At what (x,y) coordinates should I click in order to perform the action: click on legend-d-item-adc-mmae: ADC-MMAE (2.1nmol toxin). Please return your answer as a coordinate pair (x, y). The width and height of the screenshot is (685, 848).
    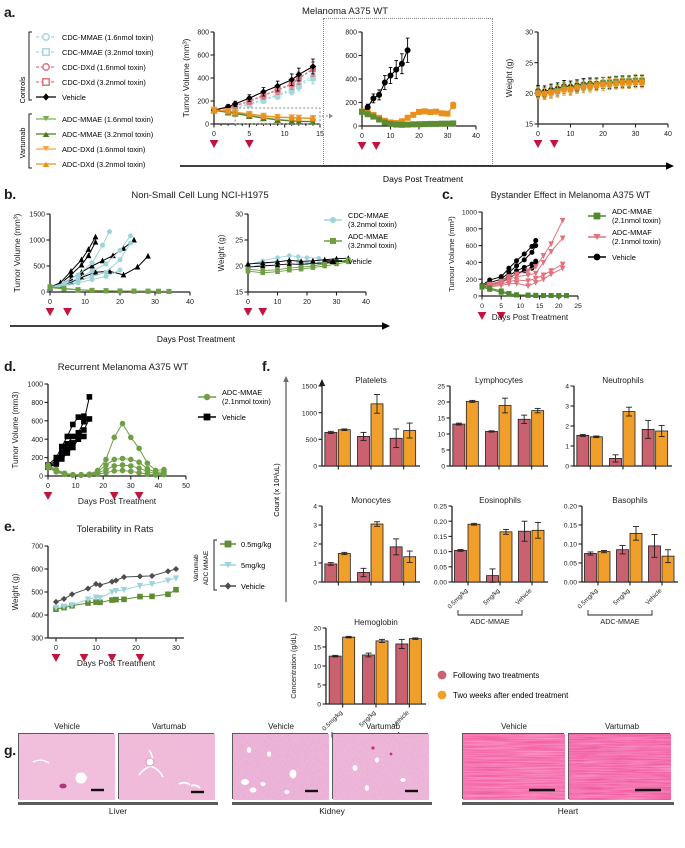
    Looking at the image, I should click on (234, 397).